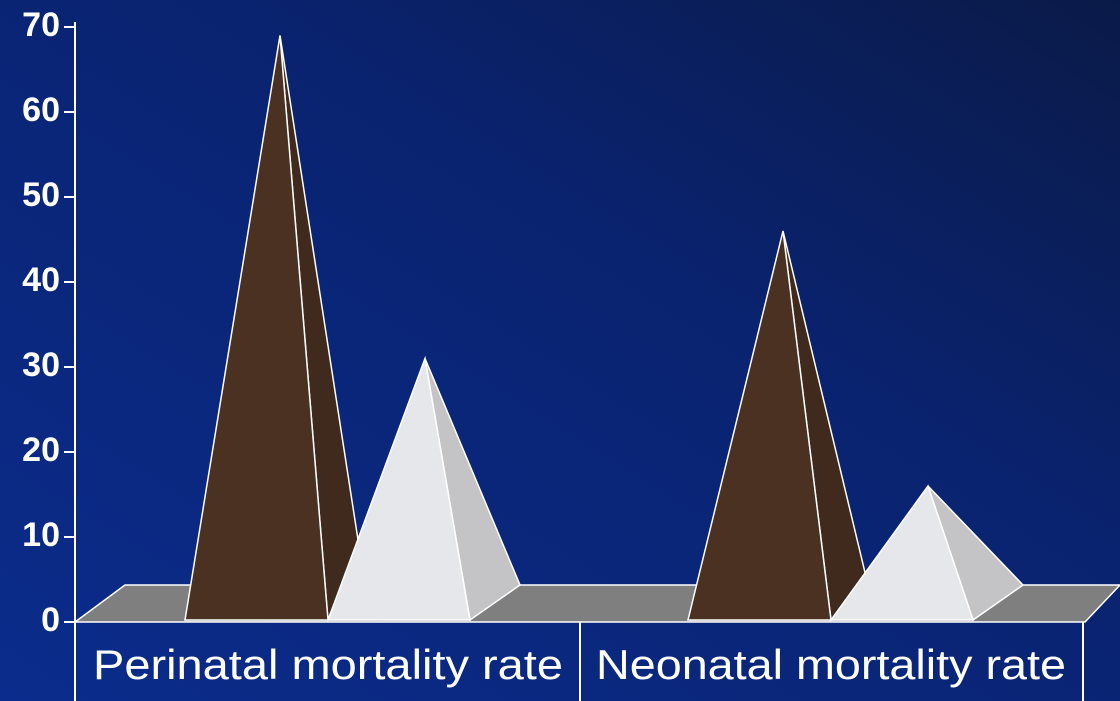  I want to click on y-tick-label: 10, so click(41, 535).